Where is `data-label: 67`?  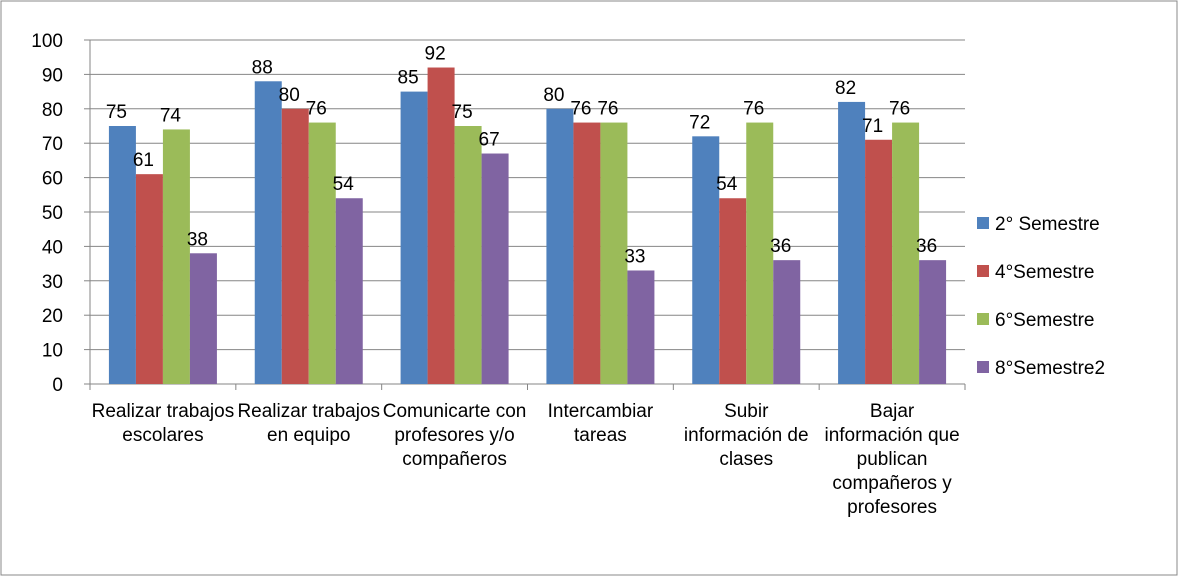
data-label: 67 is located at coordinates (489, 140).